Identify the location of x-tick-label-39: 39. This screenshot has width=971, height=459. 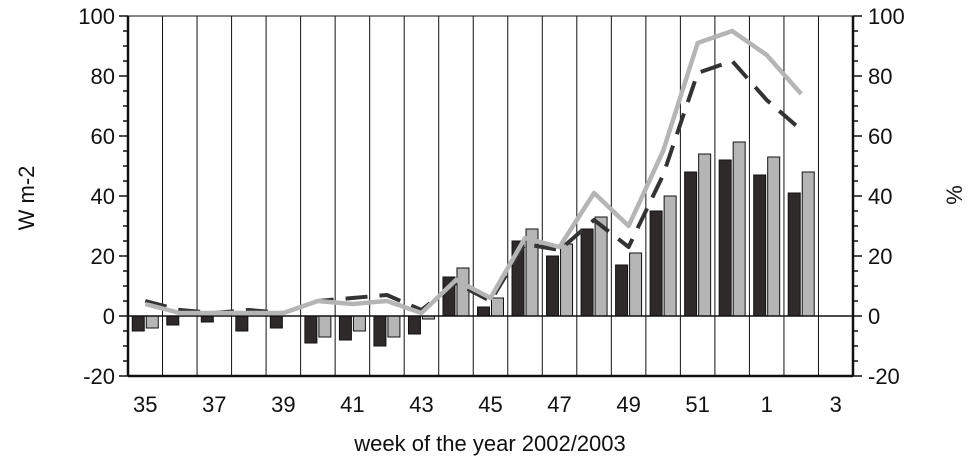
(283, 404).